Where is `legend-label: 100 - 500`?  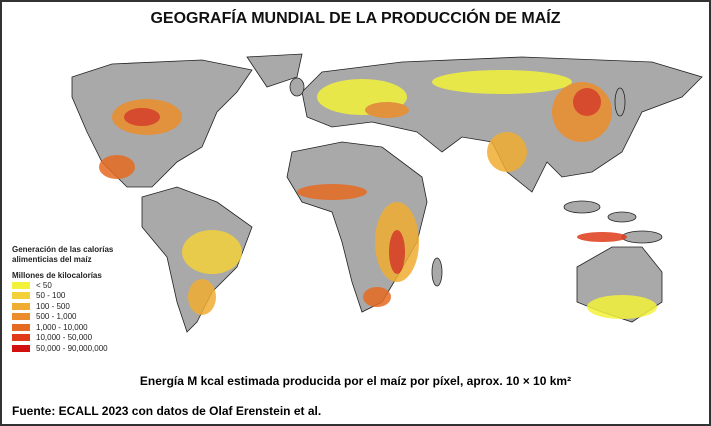 legend-label: 100 - 500 is located at coordinates (53, 306).